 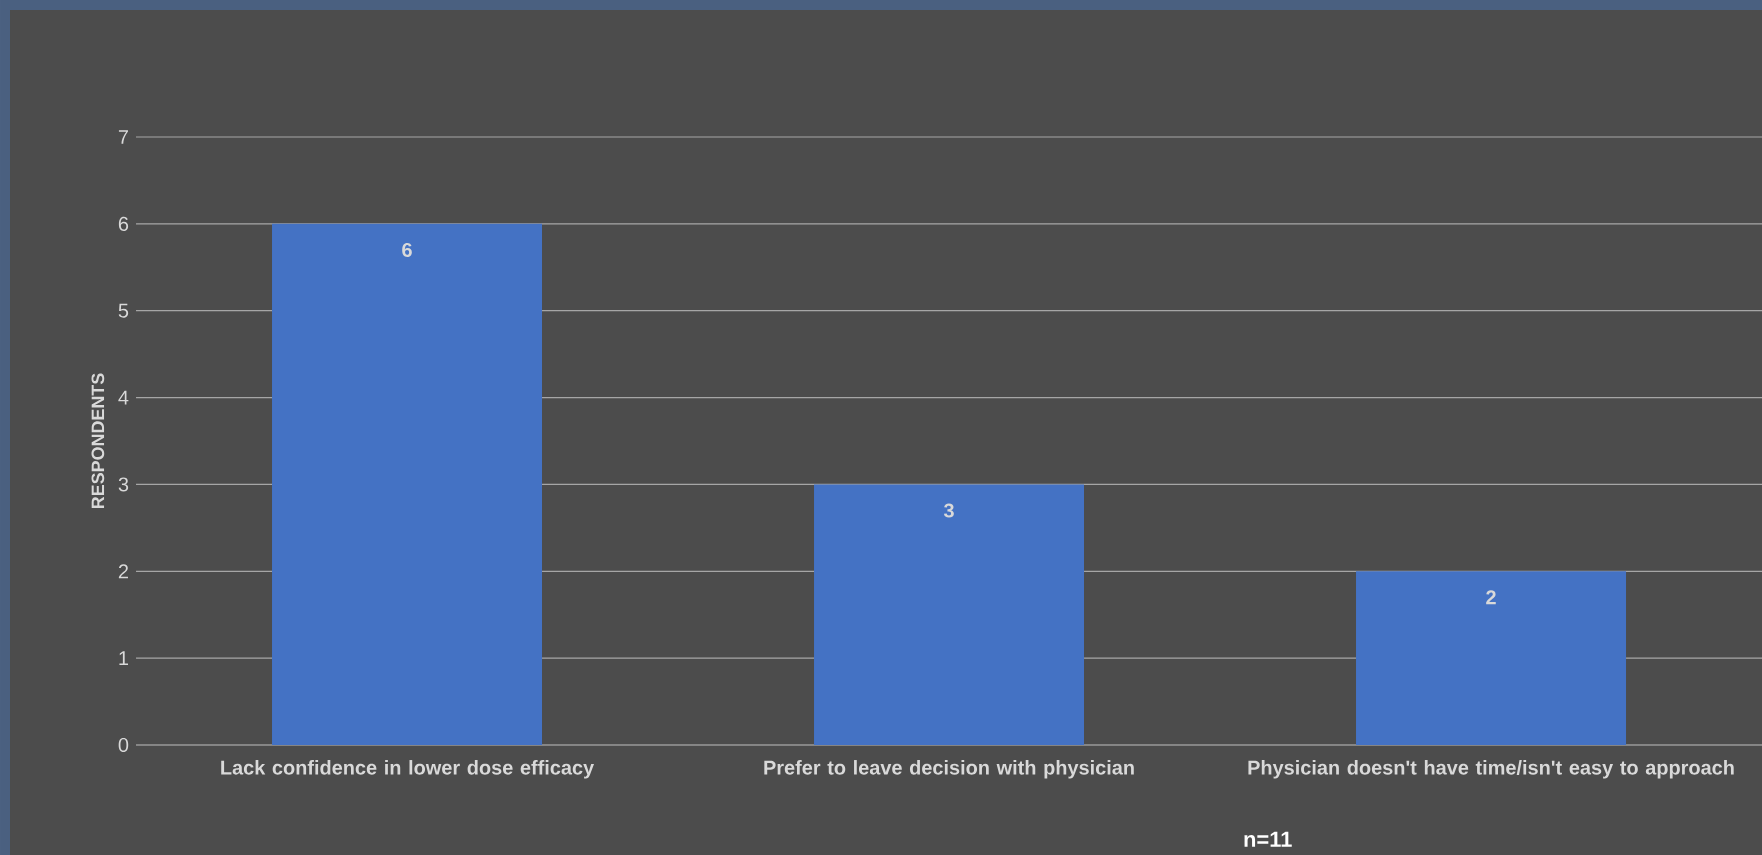 What do you see at coordinates (1491, 597) in the screenshot?
I see `data-label: 2` at bounding box center [1491, 597].